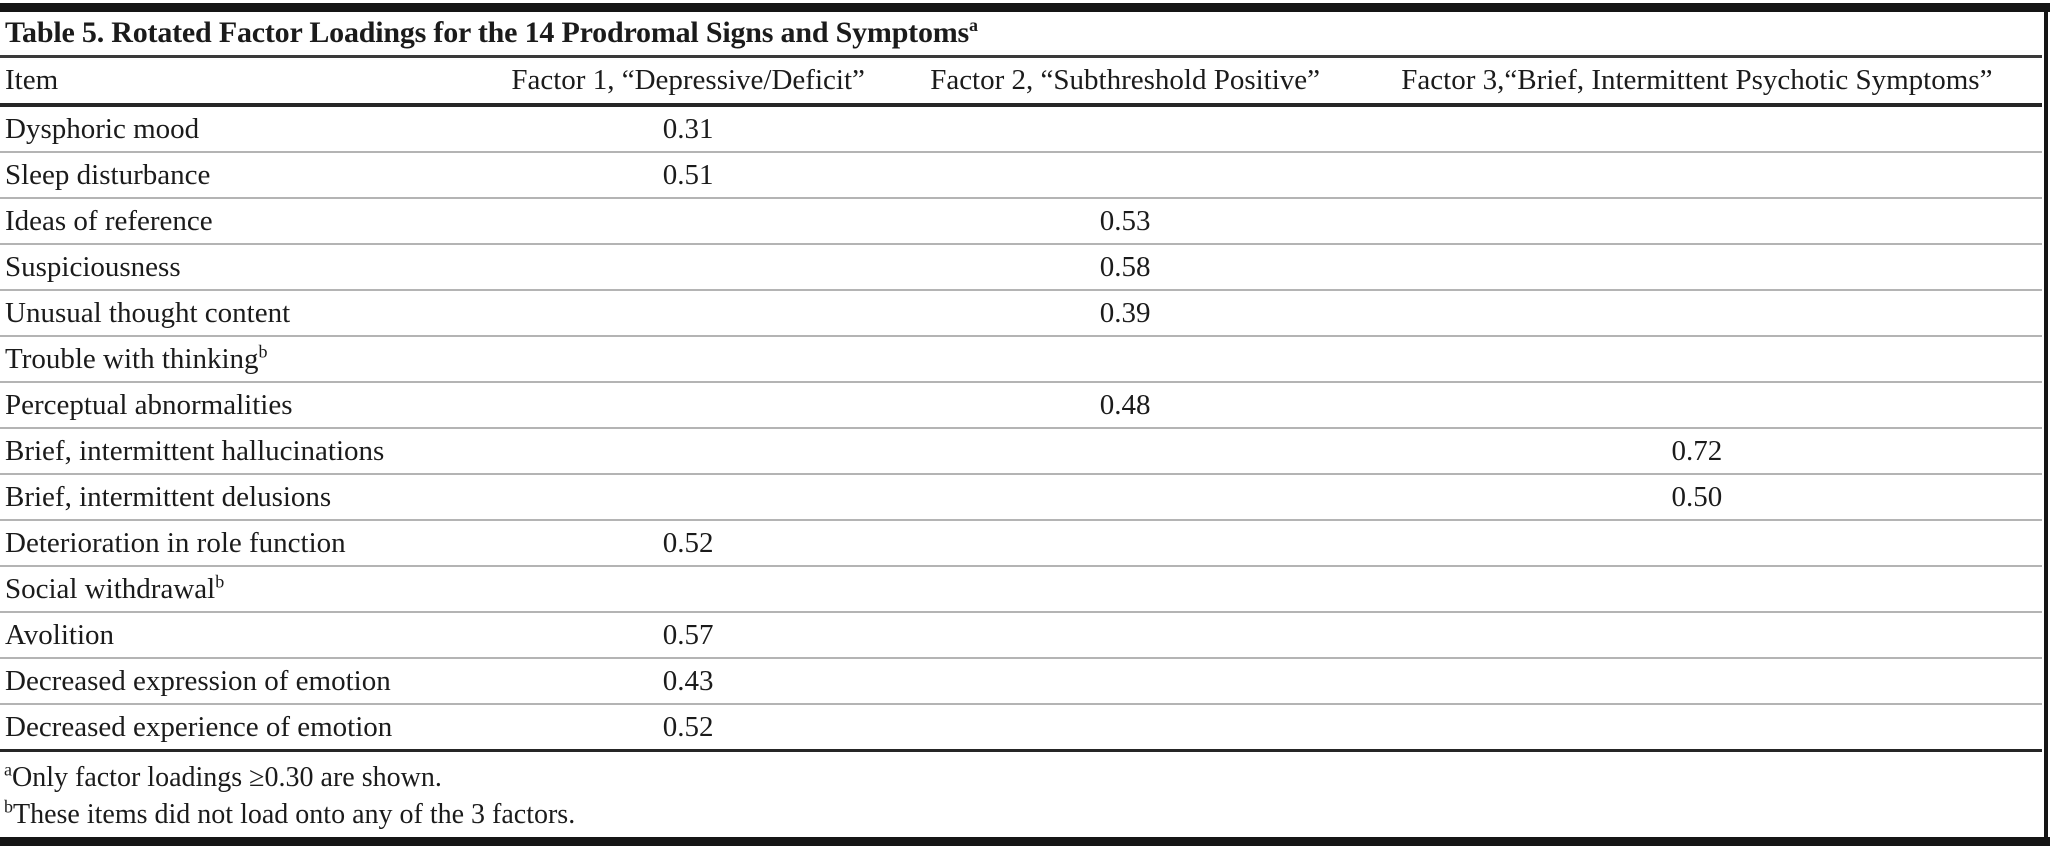 Image resolution: width=2050 pixels, height=846 pixels. What do you see at coordinates (688, 542) in the screenshot?
I see `factor-1-loading: 0.52` at bounding box center [688, 542].